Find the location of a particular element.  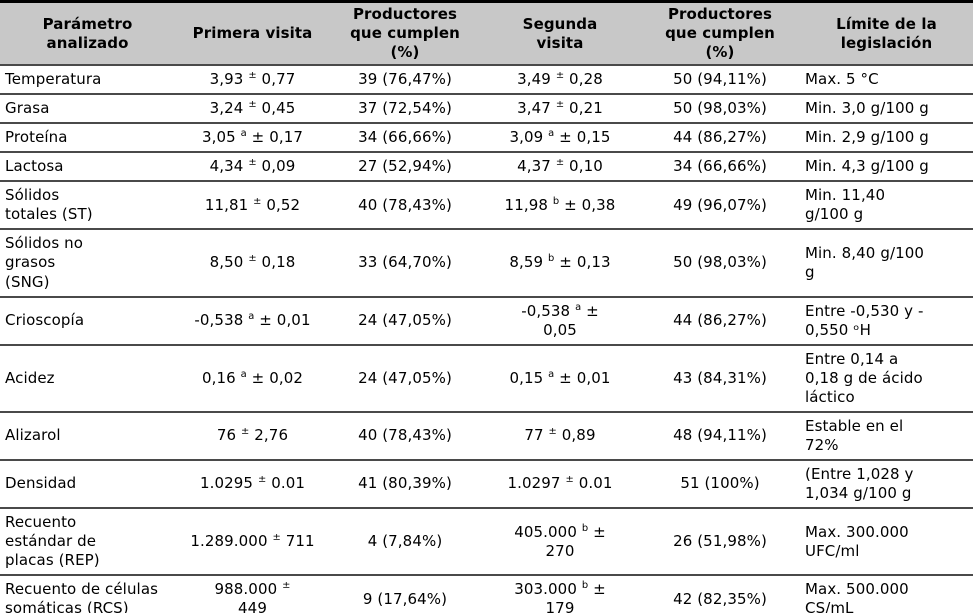

cell-primera: 4,34 ± 0,09 is located at coordinates (252, 167).